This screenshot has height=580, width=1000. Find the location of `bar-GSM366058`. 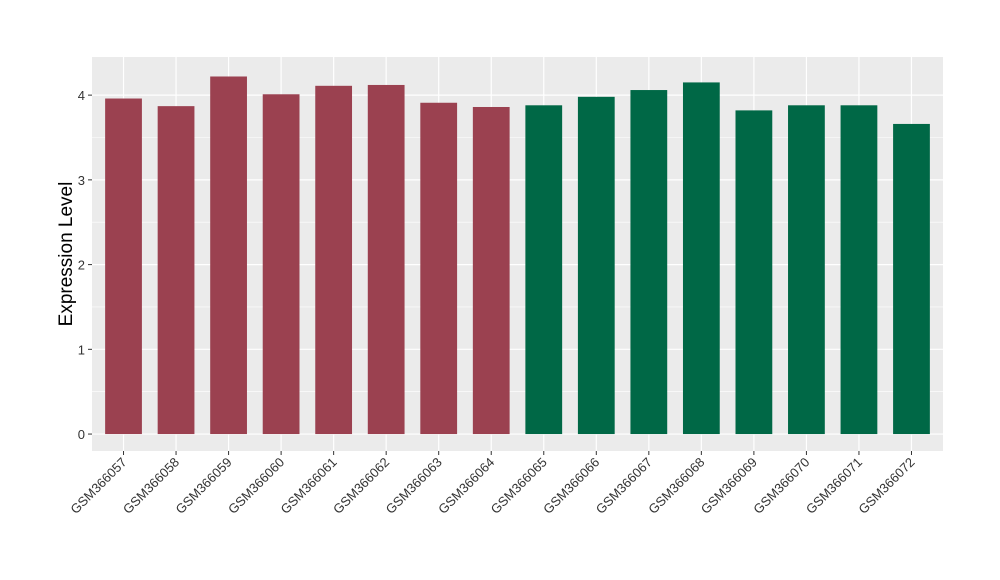

bar-GSM366058 is located at coordinates (176, 270).